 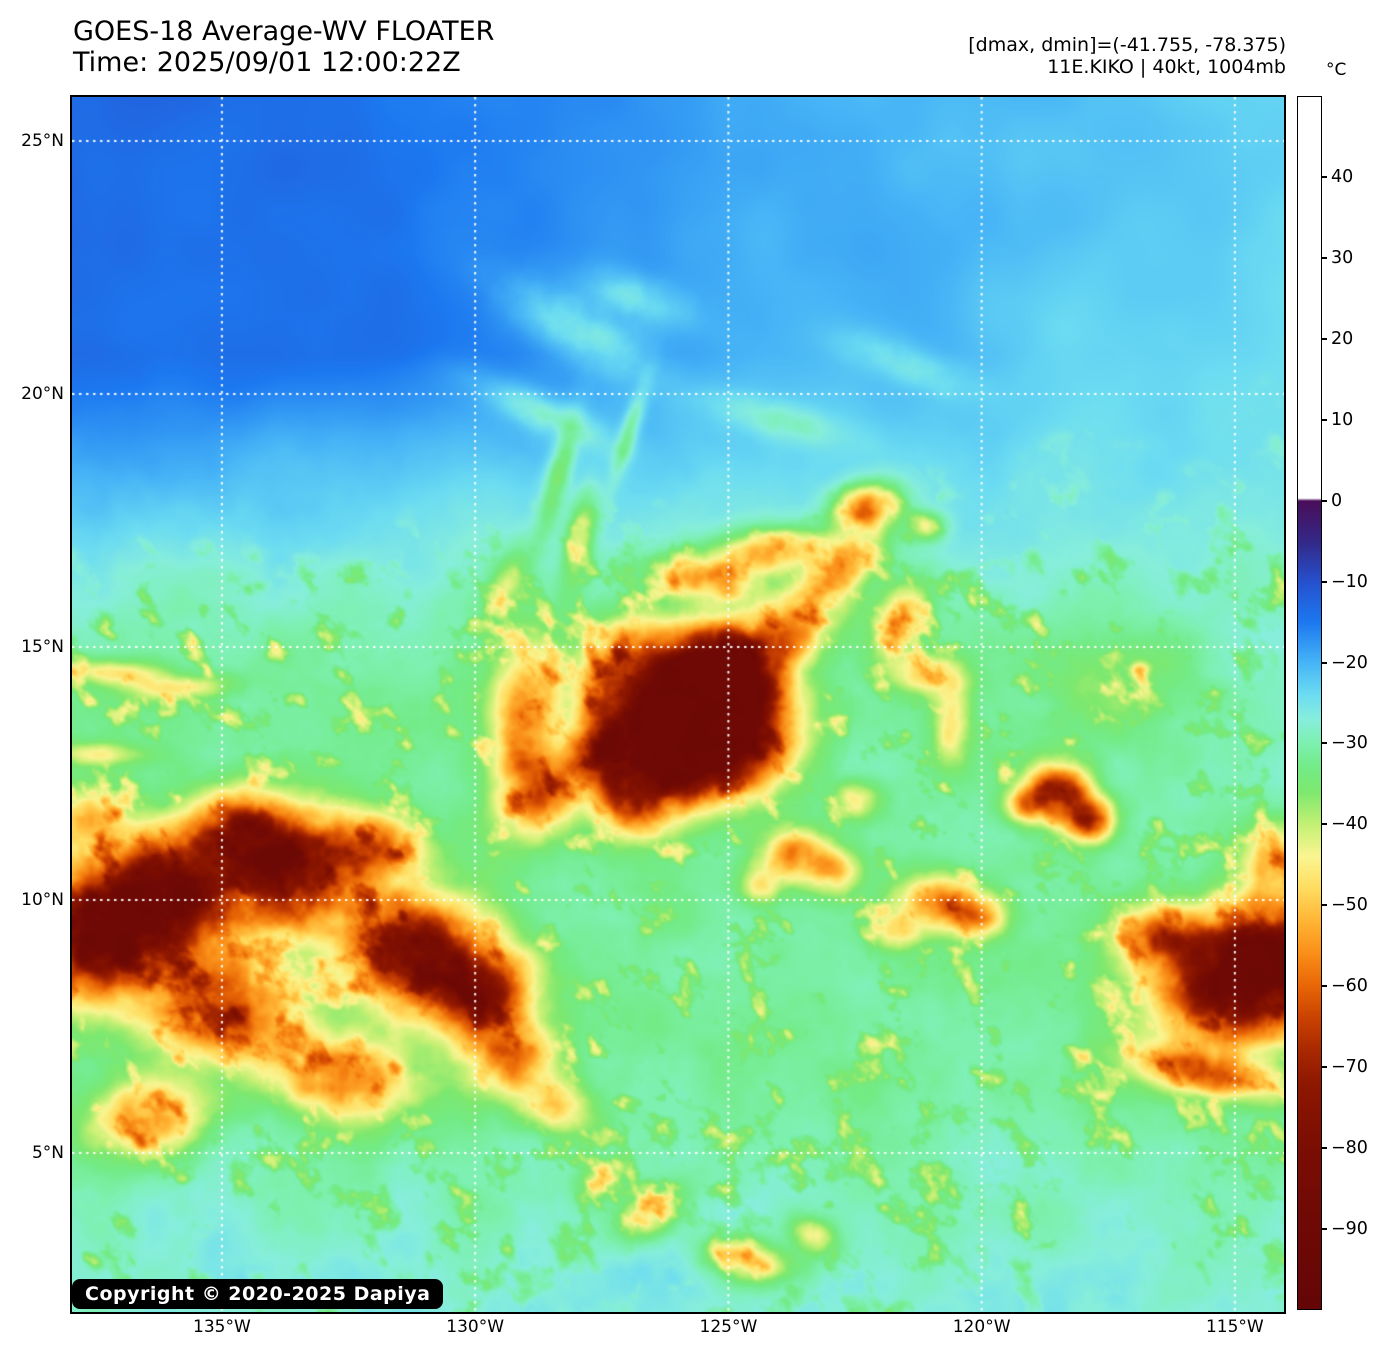 What do you see at coordinates (1336, 70) in the screenshot?
I see `colorbar-unit-label: °C` at bounding box center [1336, 70].